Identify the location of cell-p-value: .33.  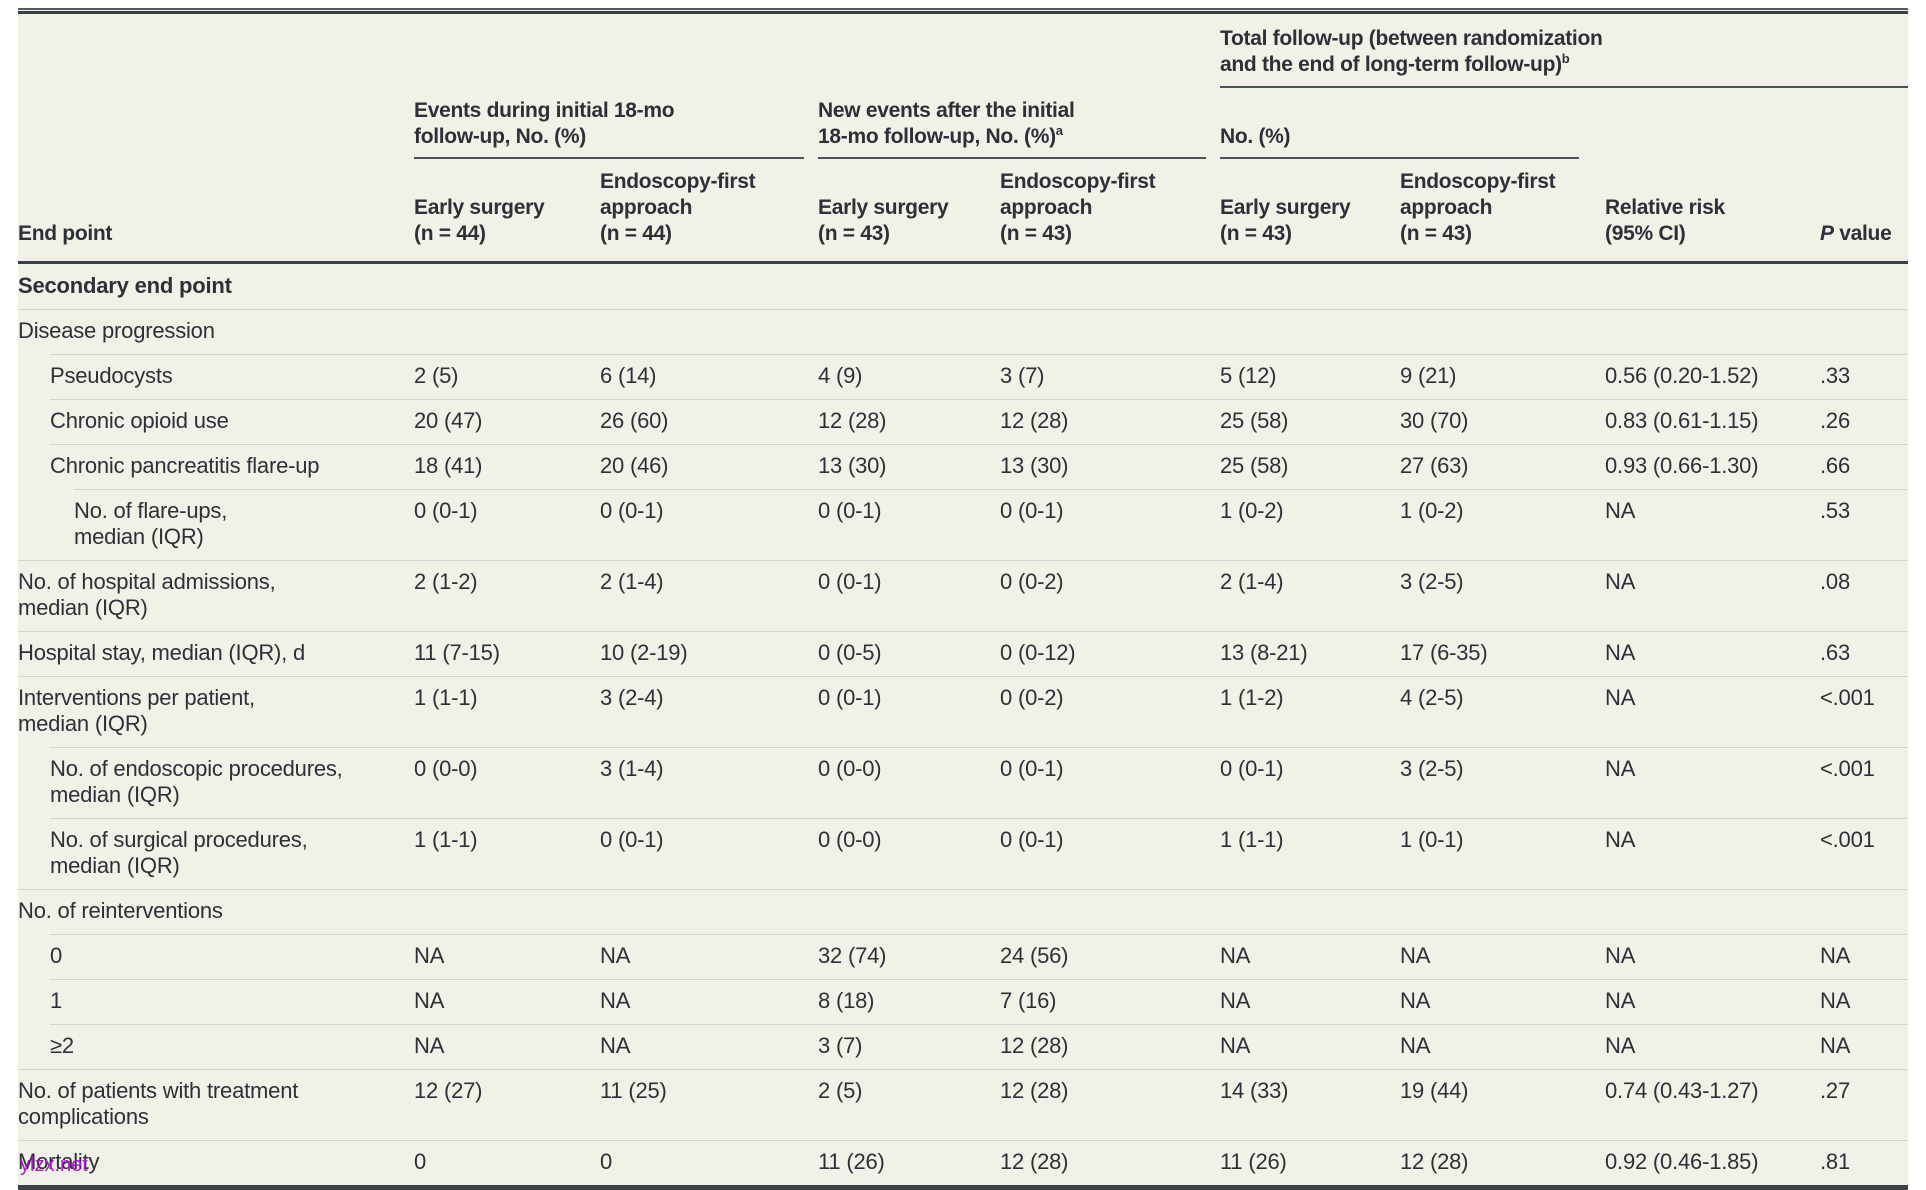
(1835, 375).